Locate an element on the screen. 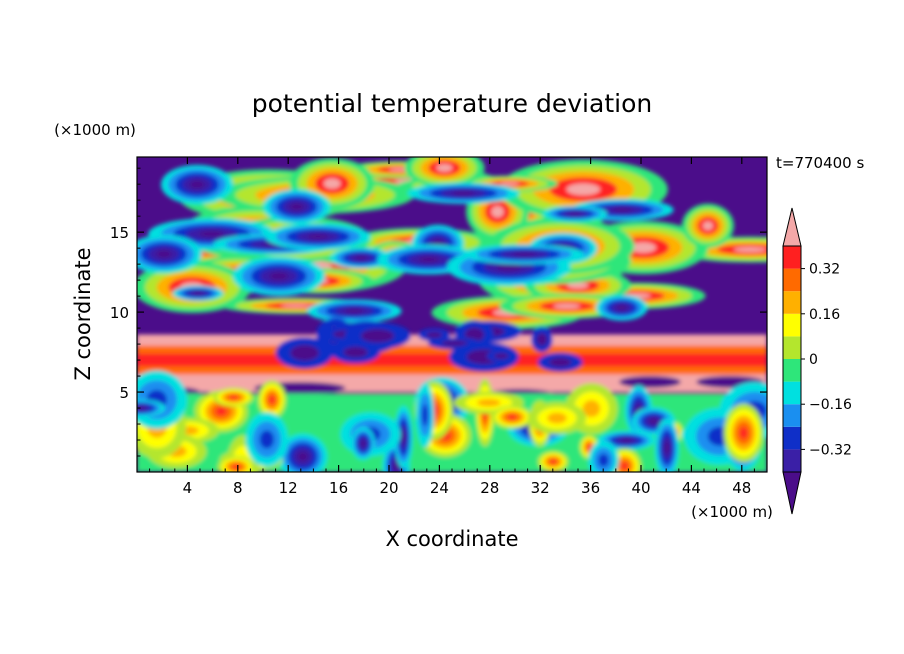 This screenshot has width=904, height=654. x-tick-label: 20 is located at coordinates (388, 488).